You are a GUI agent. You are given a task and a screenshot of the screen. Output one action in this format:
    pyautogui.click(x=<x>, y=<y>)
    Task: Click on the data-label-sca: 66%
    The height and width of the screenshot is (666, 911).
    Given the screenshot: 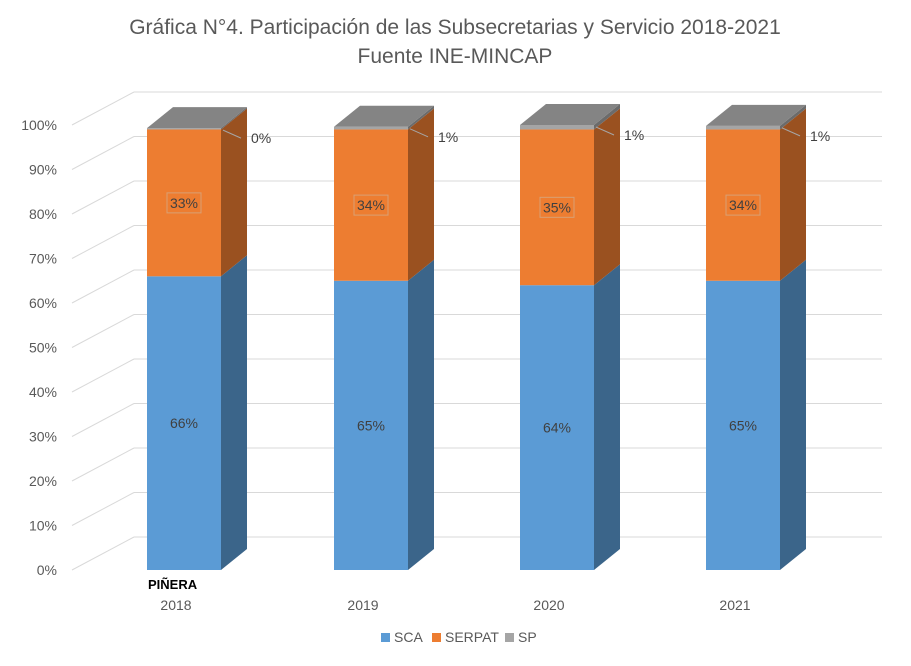 What is the action you would take?
    pyautogui.click(x=184, y=423)
    